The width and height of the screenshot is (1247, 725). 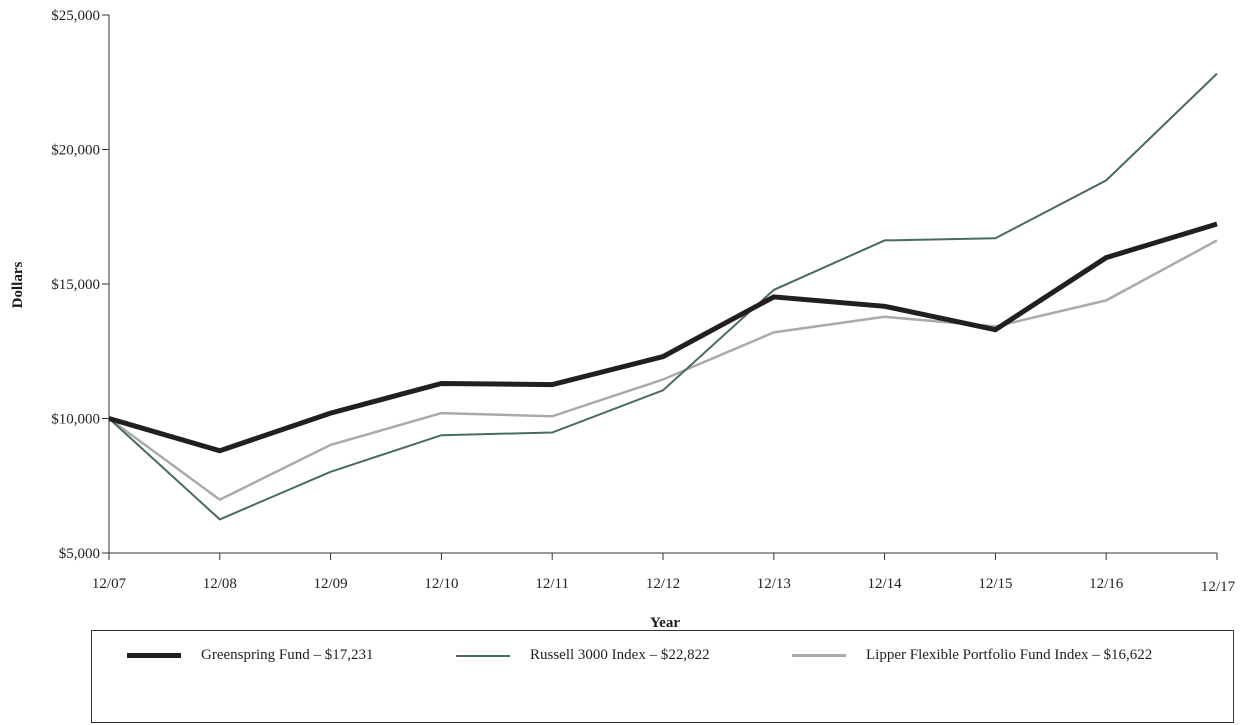 What do you see at coordinates (663, 584) in the screenshot?
I see `x-tick-label: 12/12` at bounding box center [663, 584].